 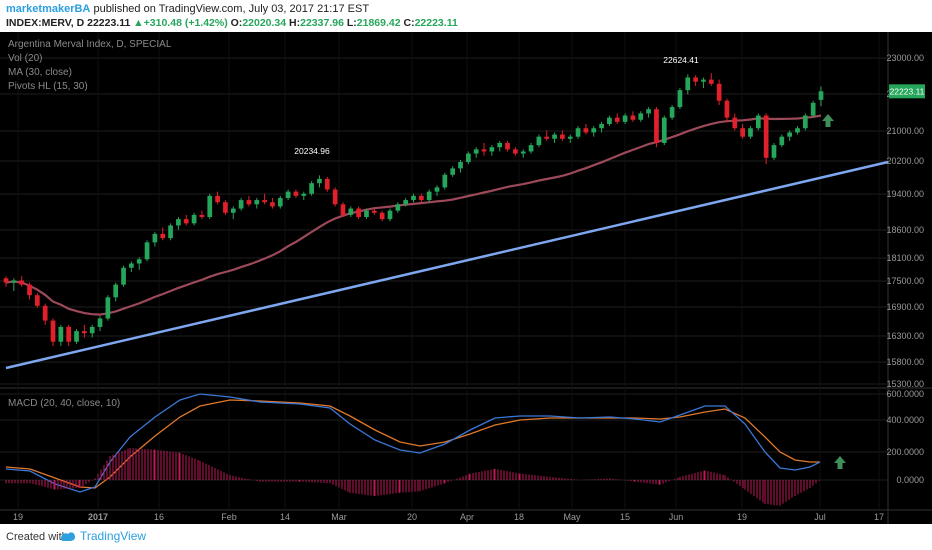 I want to click on last-price: 22223.11, so click(x=109, y=23).